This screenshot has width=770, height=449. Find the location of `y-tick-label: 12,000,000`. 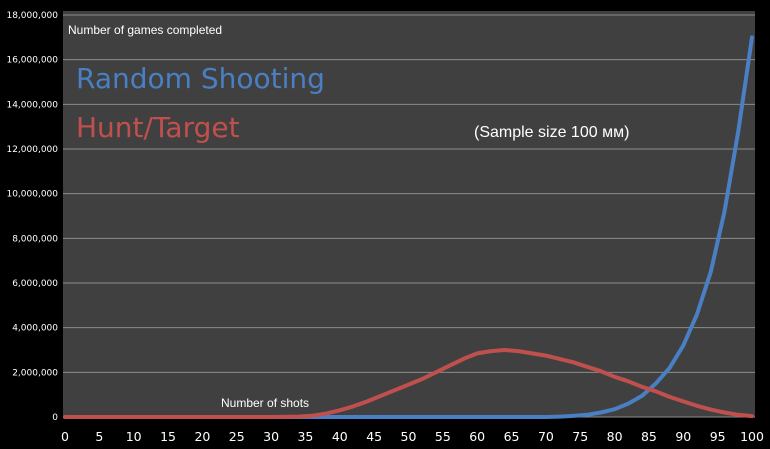

y-tick-label: 12,000,000 is located at coordinates (32, 150).